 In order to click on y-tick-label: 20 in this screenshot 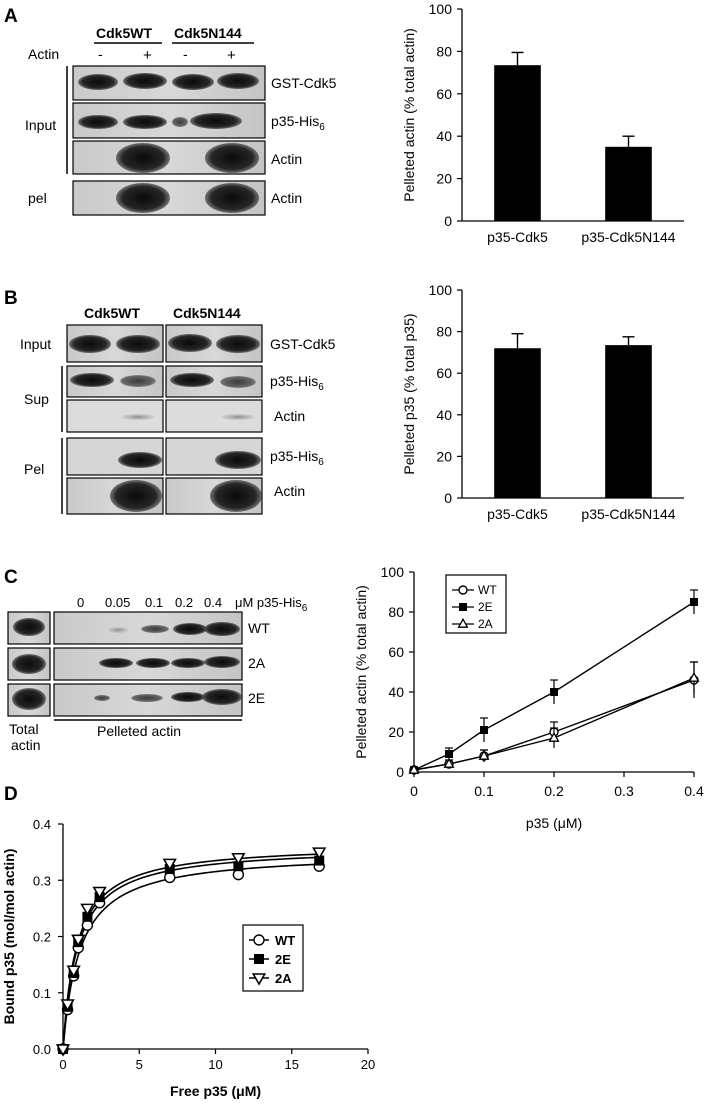, I will do `click(444, 179)`.